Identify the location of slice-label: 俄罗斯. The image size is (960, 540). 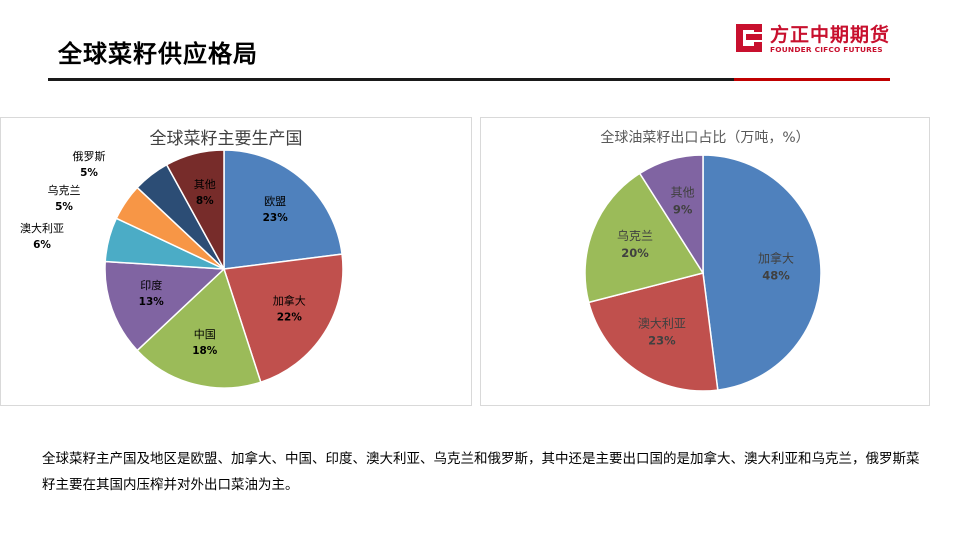
(89, 156).